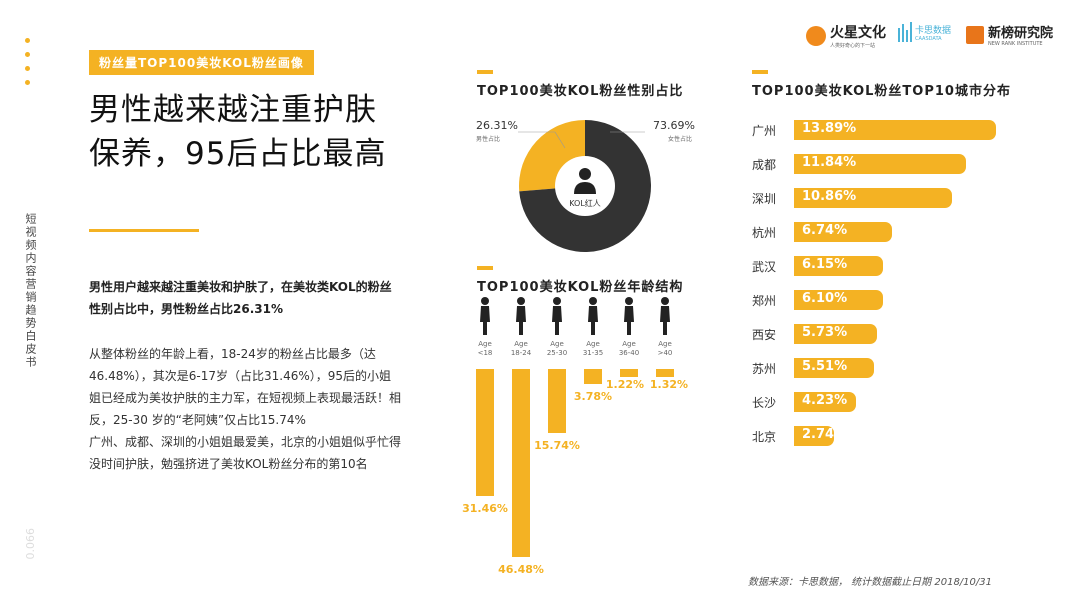 The image size is (1080, 608). I want to click on age-value-label: 3.78%, so click(593, 397).